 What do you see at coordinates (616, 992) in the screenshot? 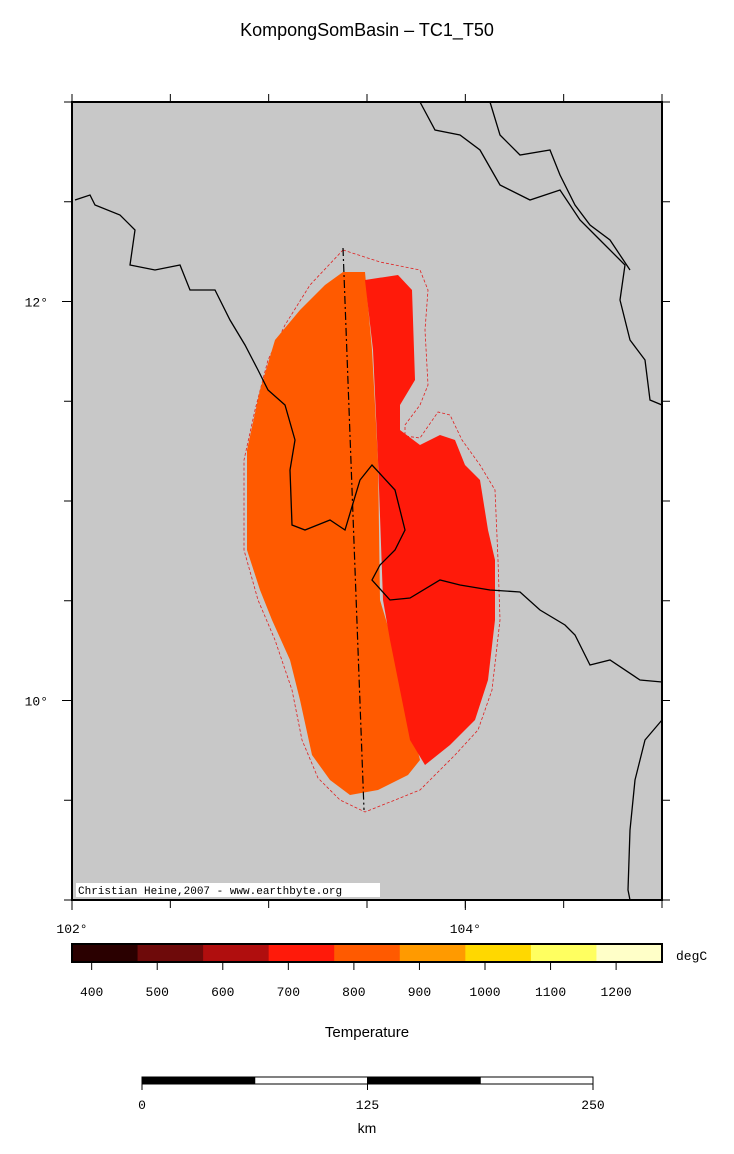
I see `colorbar-tick-label: 1200` at bounding box center [616, 992].